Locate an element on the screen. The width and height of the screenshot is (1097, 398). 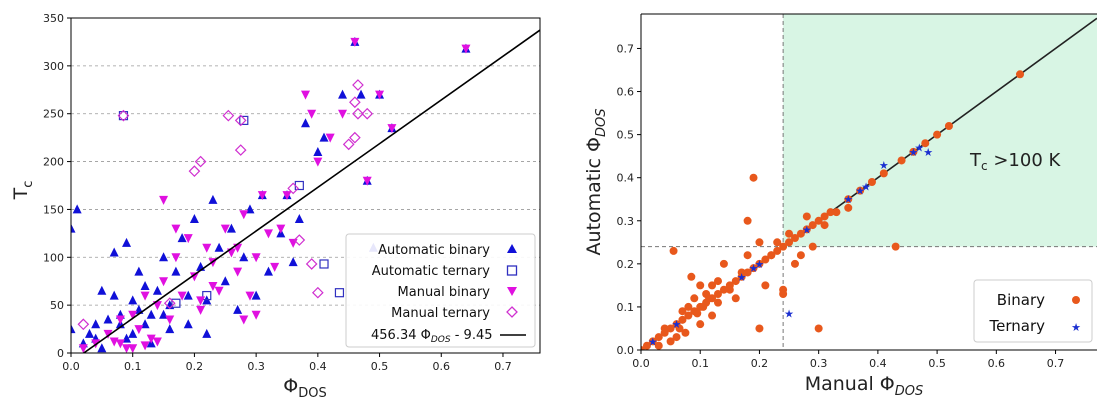
legend-marker-automatic-binary is located at coordinates (512, 248).